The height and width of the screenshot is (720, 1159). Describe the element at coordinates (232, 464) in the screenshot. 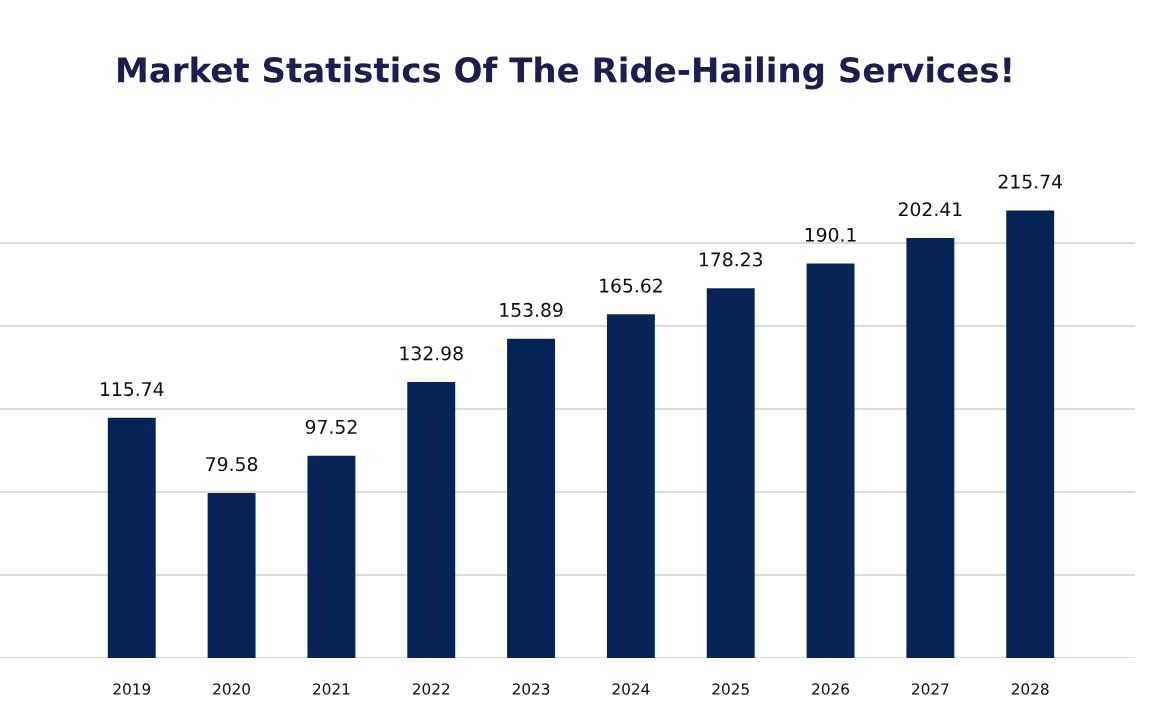

I see `data-label: 79.58` at that location.